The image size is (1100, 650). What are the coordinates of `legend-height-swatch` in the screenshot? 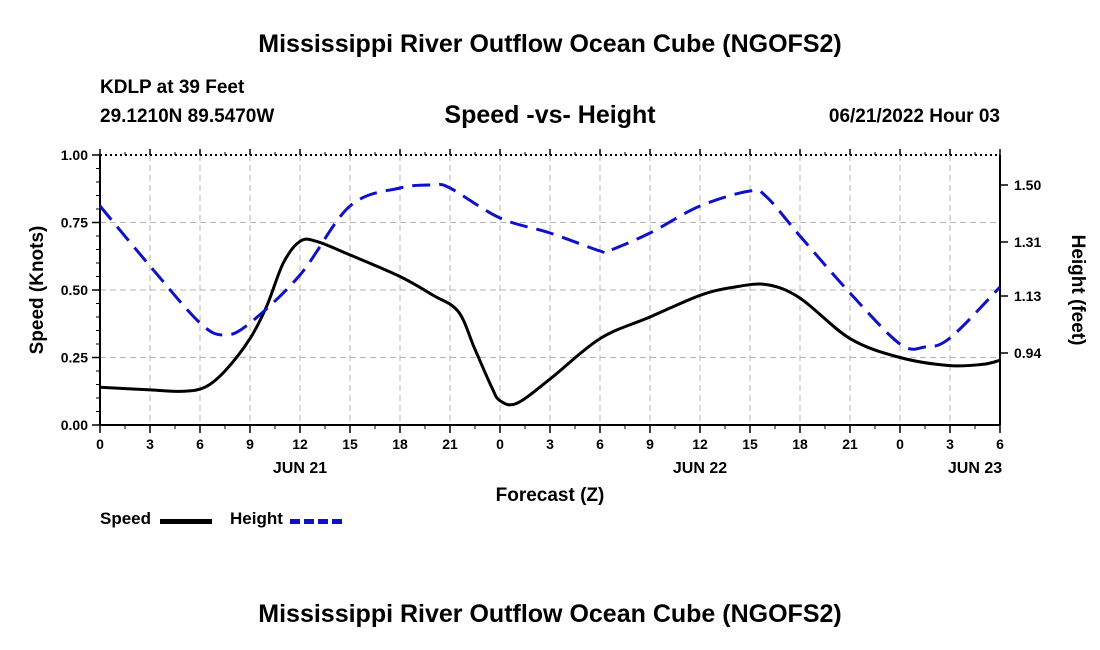 It's located at (316, 521).